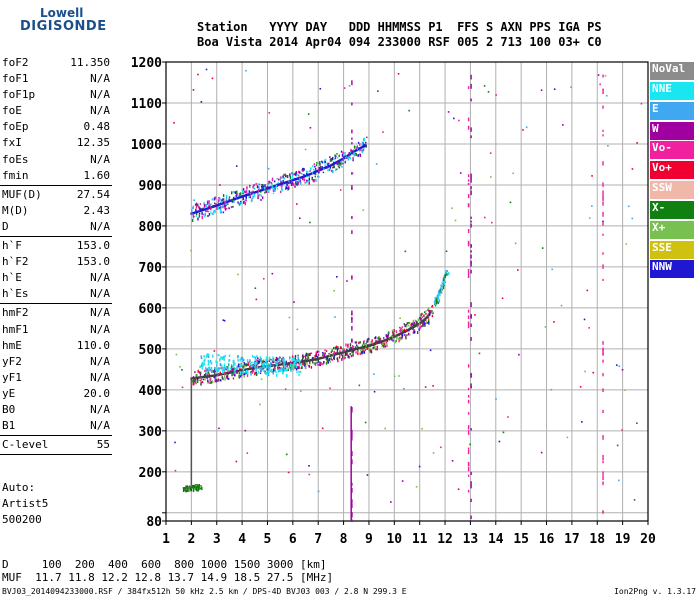 The width and height of the screenshot is (700, 600). What do you see at coordinates (19, 95) in the screenshot?
I see `param-label: foF1p` at bounding box center [19, 95].